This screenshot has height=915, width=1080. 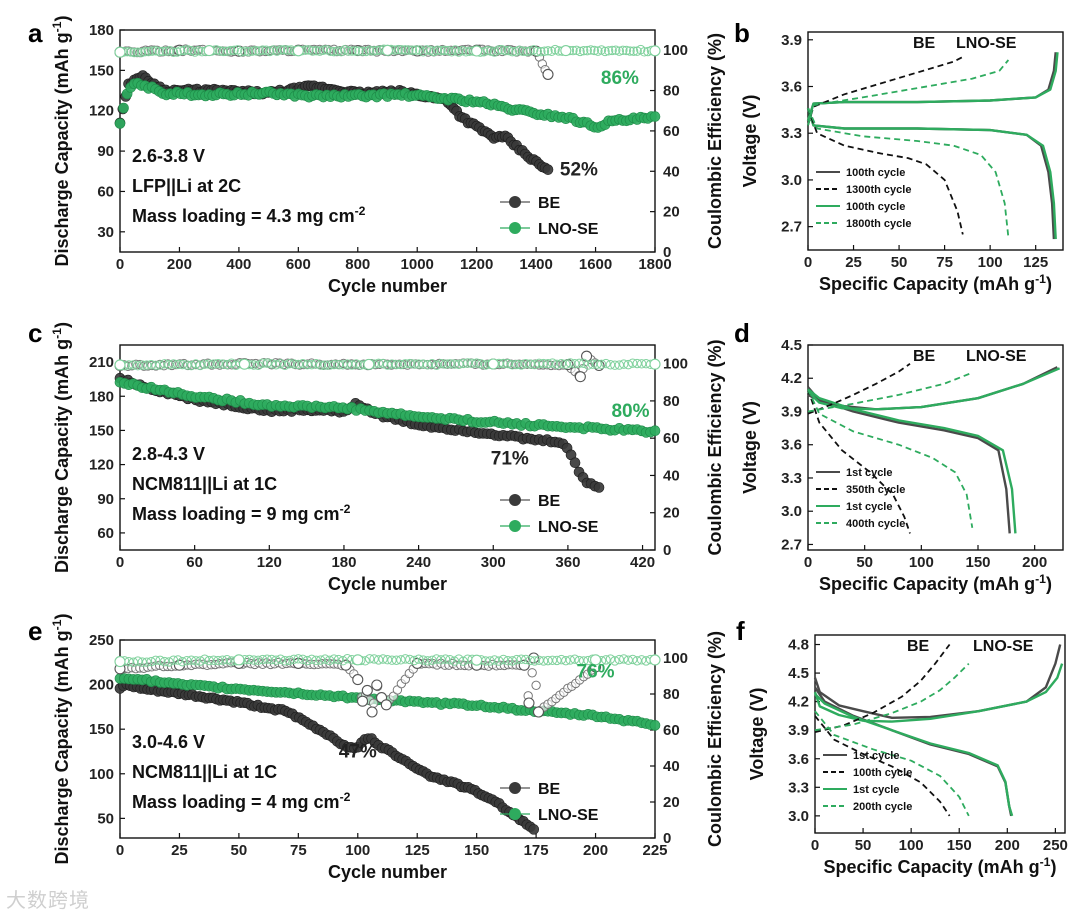 I want to click on capacity-point, so click(x=534, y=829).